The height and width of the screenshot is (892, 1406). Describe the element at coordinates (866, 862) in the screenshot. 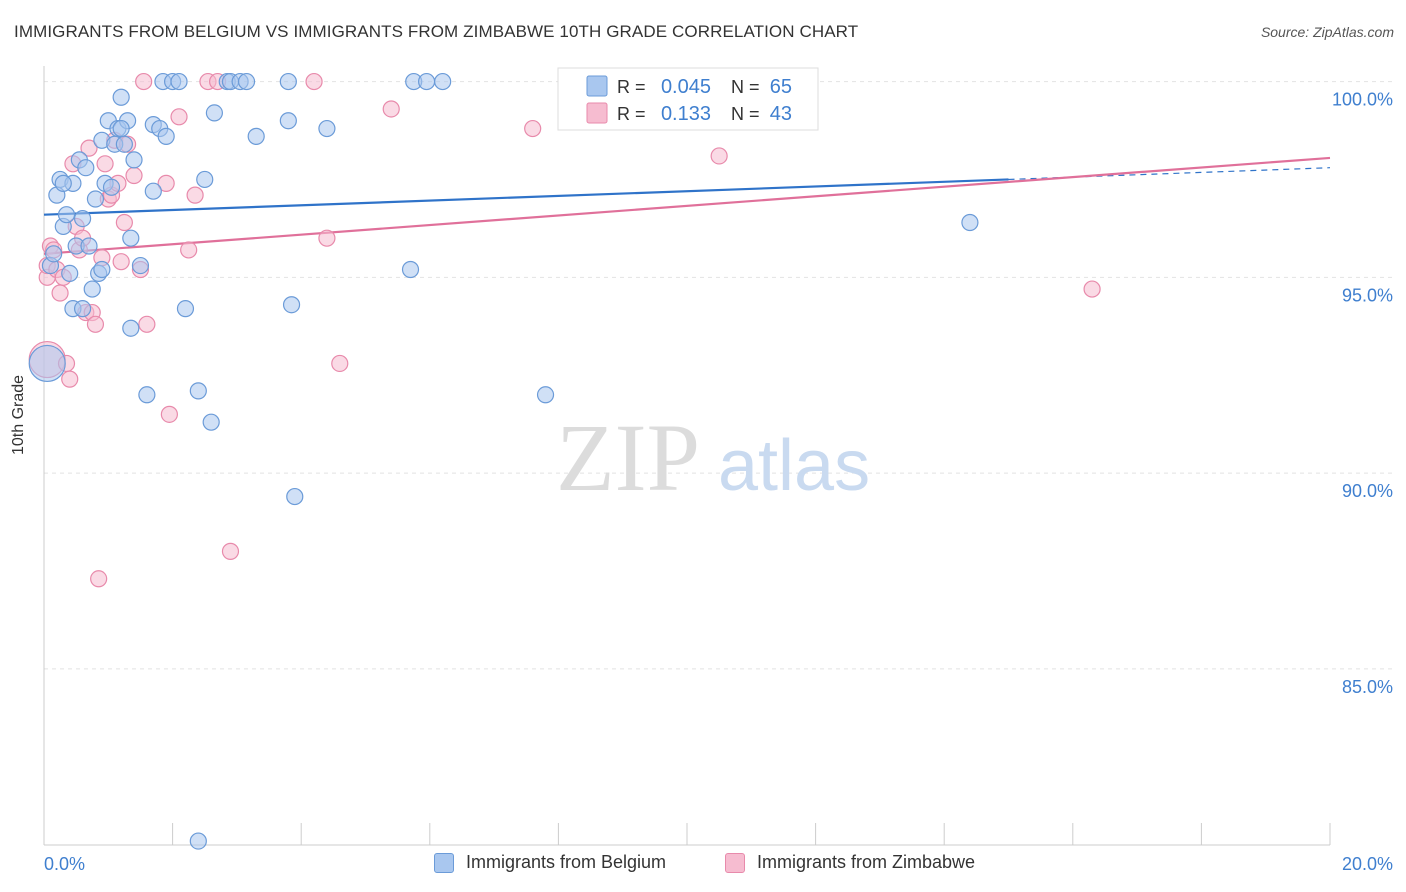

I see `legend-label-zimbabwe: Immigrants from Zimbabwe` at that location.